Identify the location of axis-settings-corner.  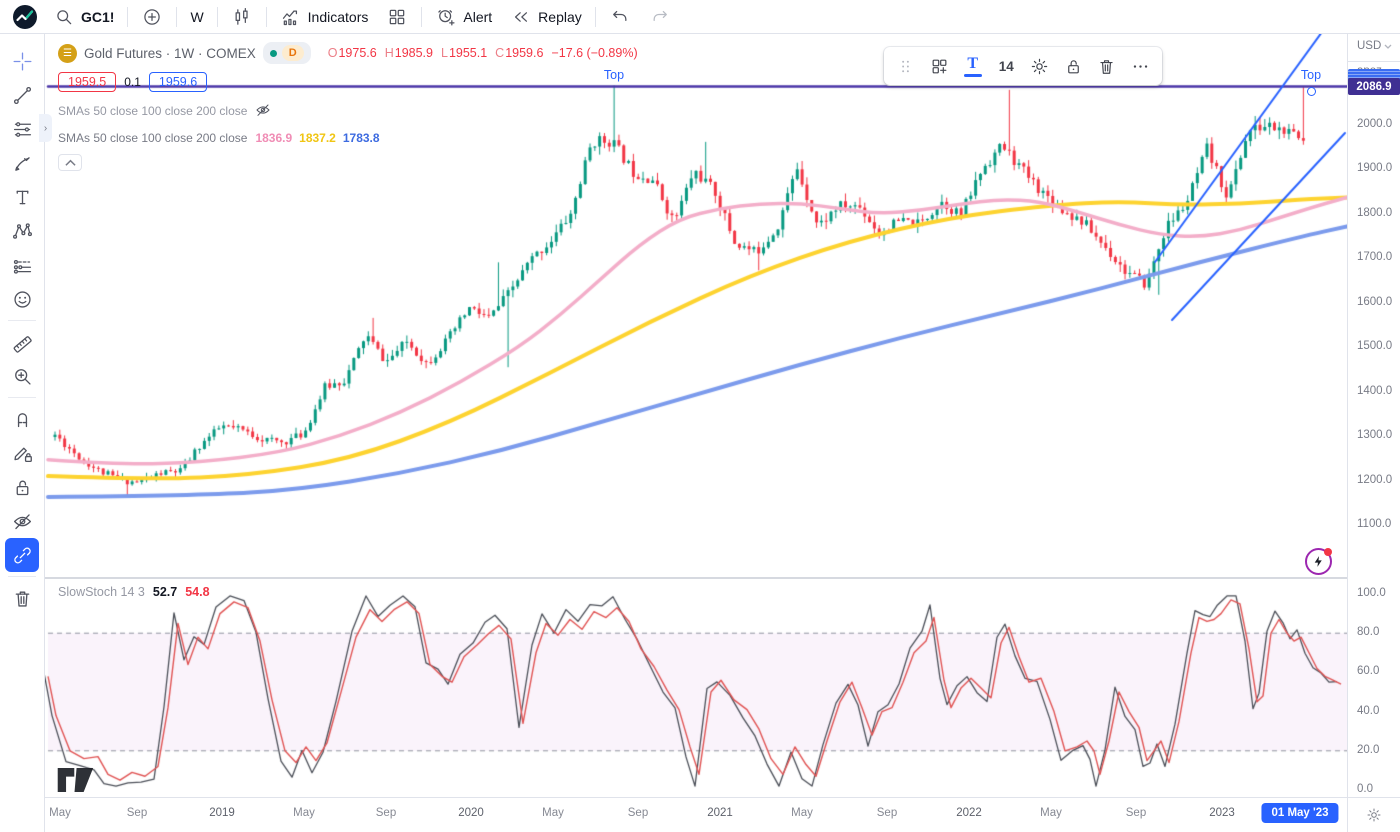
(1373, 814).